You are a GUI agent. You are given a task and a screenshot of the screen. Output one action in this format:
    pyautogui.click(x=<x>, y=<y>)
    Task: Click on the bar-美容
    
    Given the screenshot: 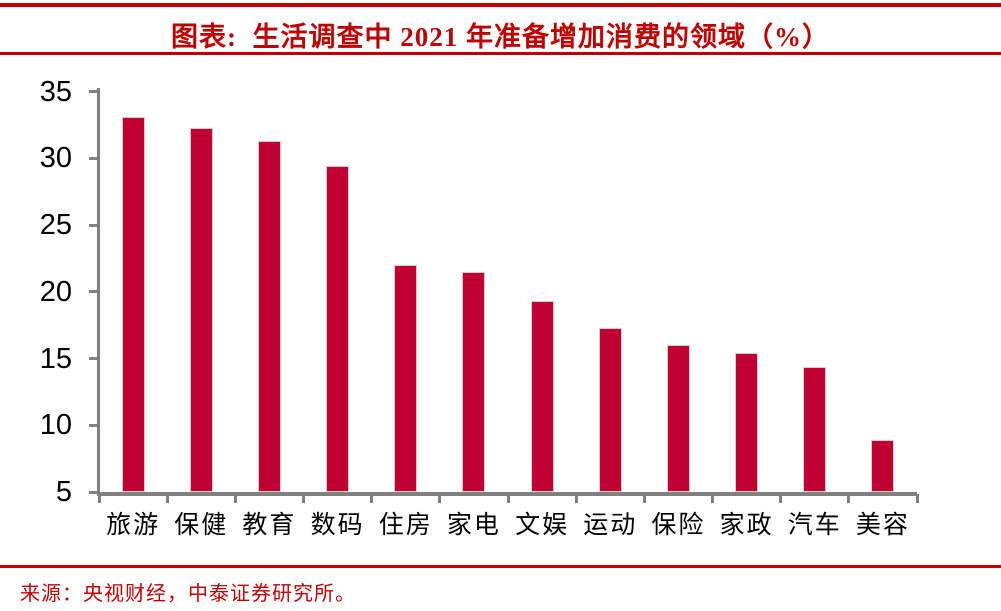 What is the action you would take?
    pyautogui.click(x=883, y=465)
    